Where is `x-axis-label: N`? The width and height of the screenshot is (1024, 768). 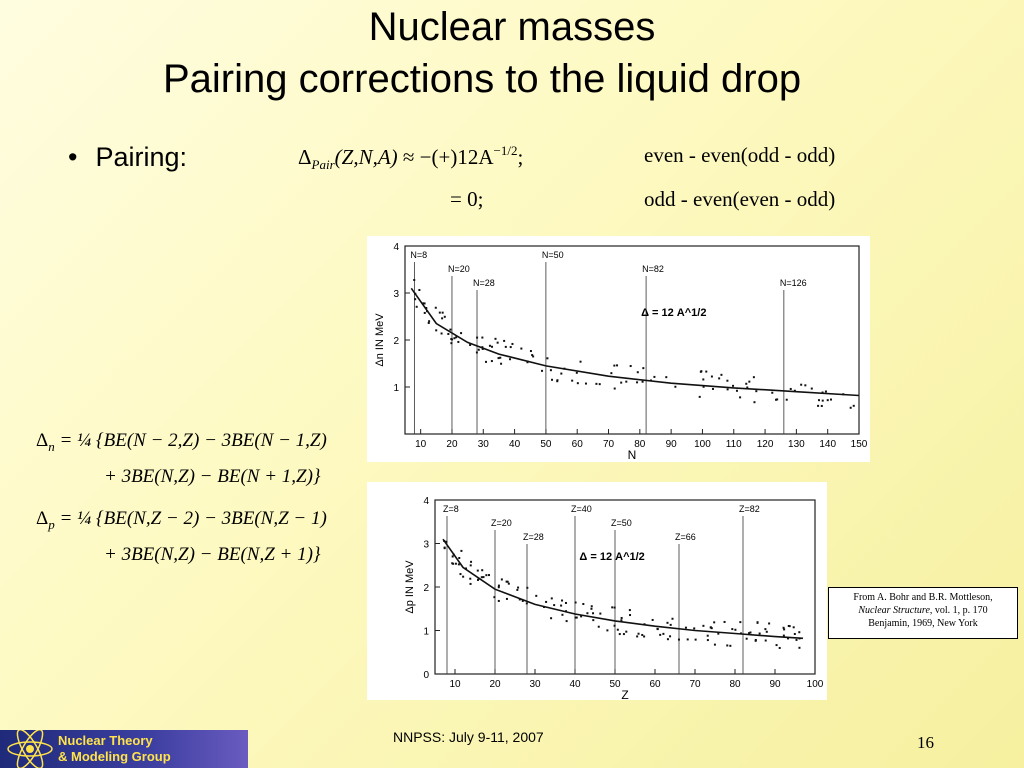 x-axis-label: N is located at coordinates (632, 455).